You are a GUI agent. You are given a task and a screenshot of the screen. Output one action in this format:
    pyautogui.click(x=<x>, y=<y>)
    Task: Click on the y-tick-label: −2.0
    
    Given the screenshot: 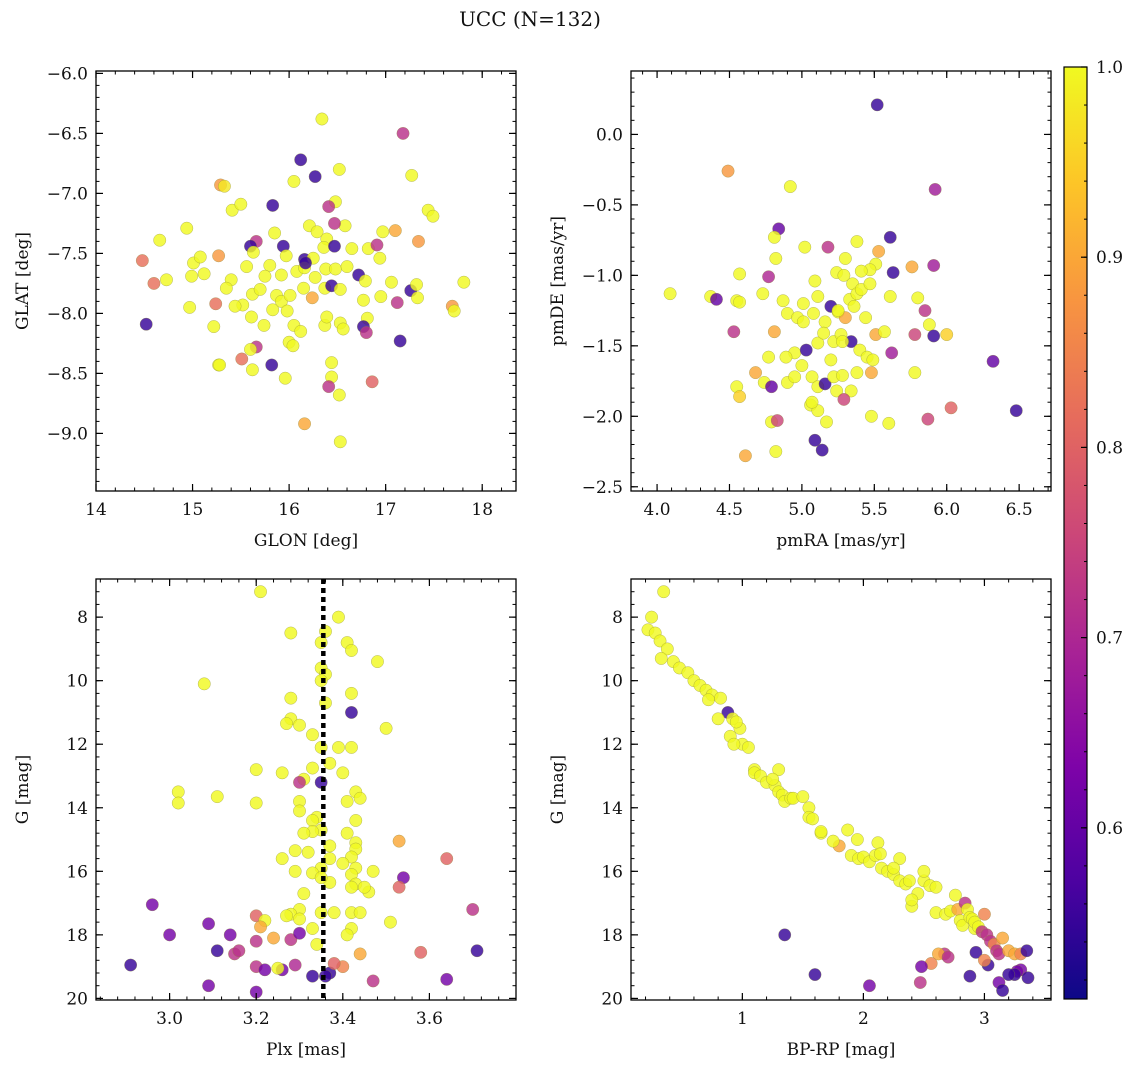 What is the action you would take?
    pyautogui.click(x=602, y=417)
    